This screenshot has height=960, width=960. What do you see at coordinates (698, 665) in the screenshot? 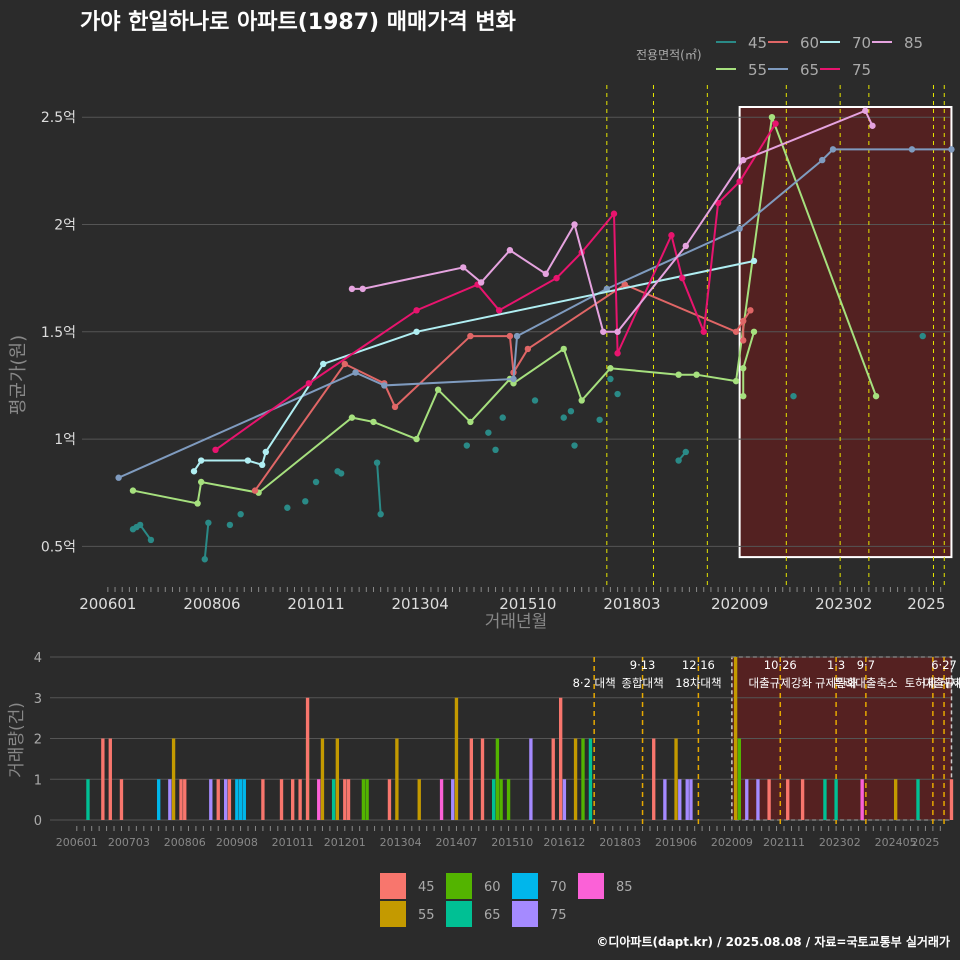
I see `policy-label-top: 12·16` at bounding box center [698, 665].